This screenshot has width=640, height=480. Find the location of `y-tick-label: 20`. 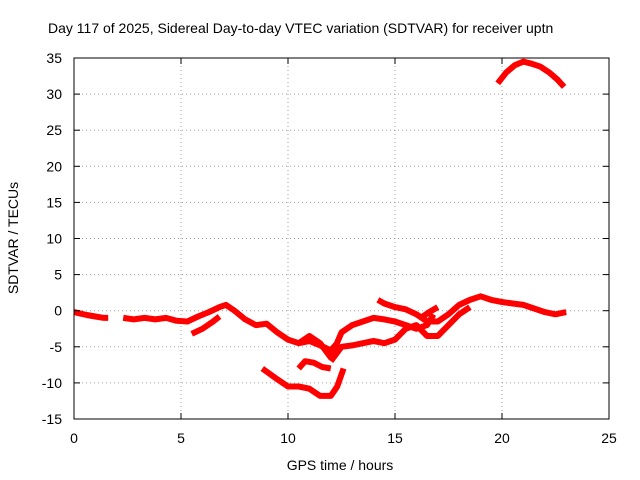

y-tick-label: 20 is located at coordinates (54, 166).